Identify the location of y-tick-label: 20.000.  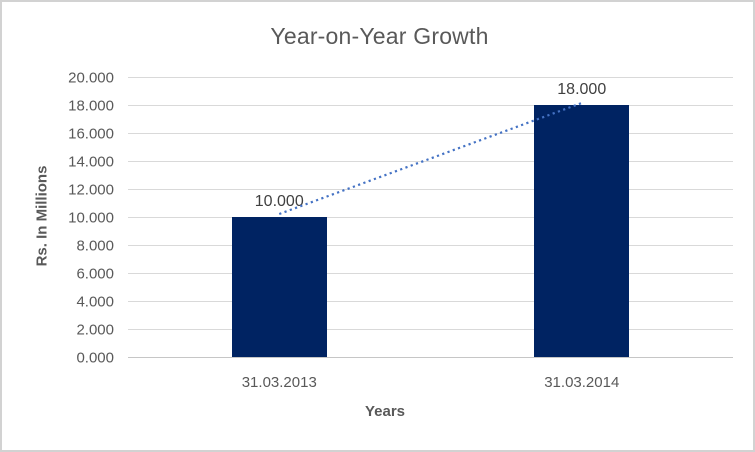
(91, 78).